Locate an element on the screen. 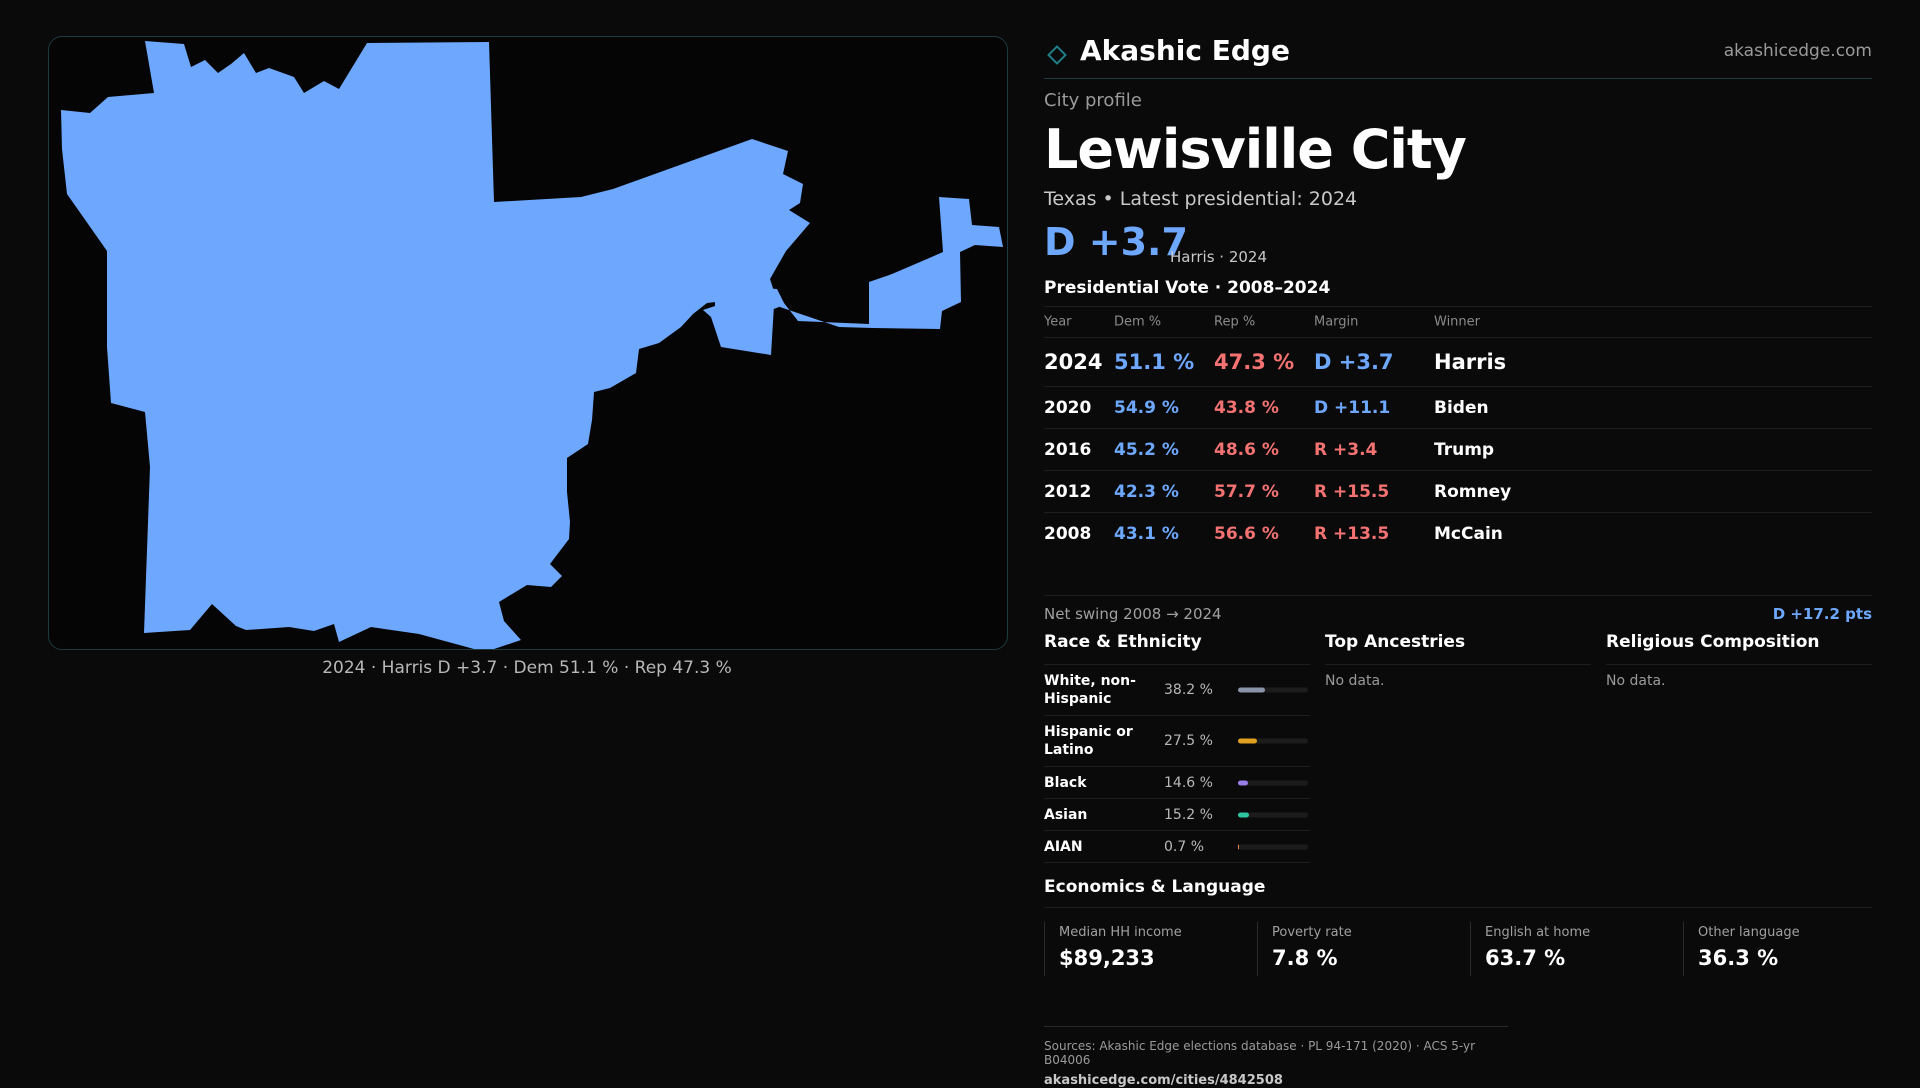 The image size is (1920, 1088). vote-row-2016: 2016 45.2 % 48.6 % R +3.4 Trump is located at coordinates (1458, 449).